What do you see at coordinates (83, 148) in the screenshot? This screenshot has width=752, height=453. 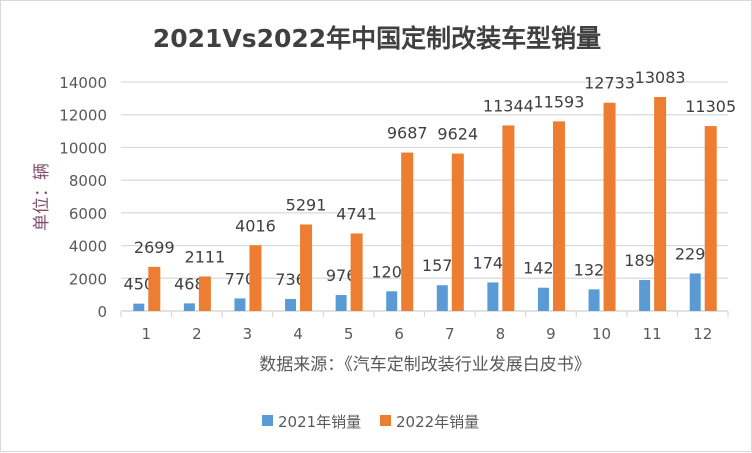 I see `y-tick-label: 10000` at bounding box center [83, 148].